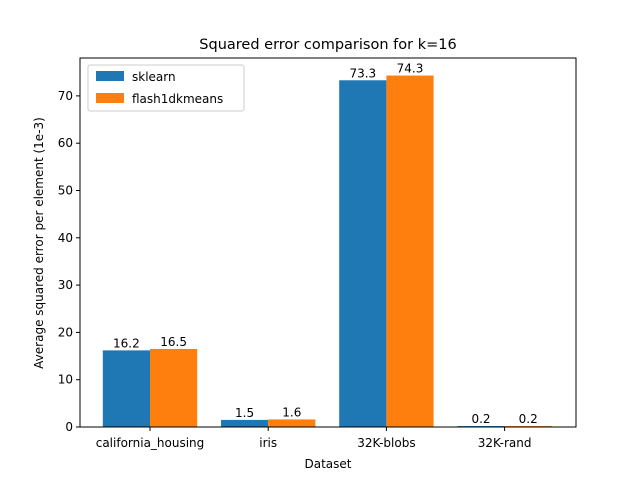 This screenshot has height=480, width=640. I want to click on bar-flash1dkmeans-32K-blobs, so click(410, 251).